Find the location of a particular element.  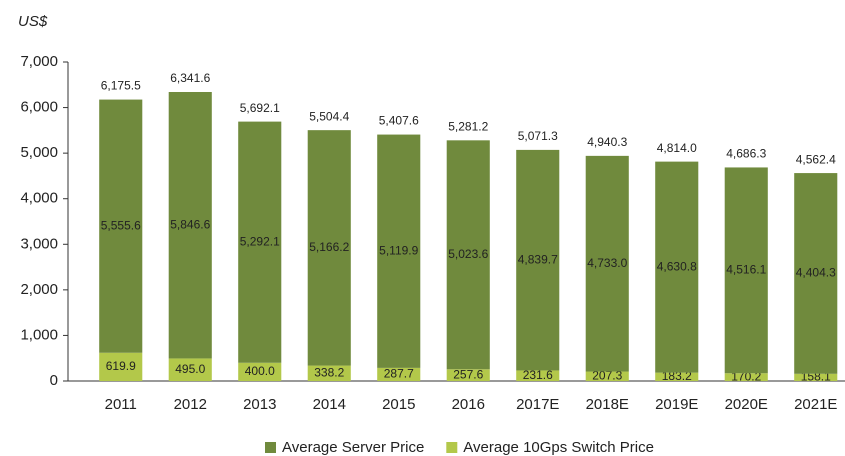

value-label: 5,292.1 is located at coordinates (260, 241).